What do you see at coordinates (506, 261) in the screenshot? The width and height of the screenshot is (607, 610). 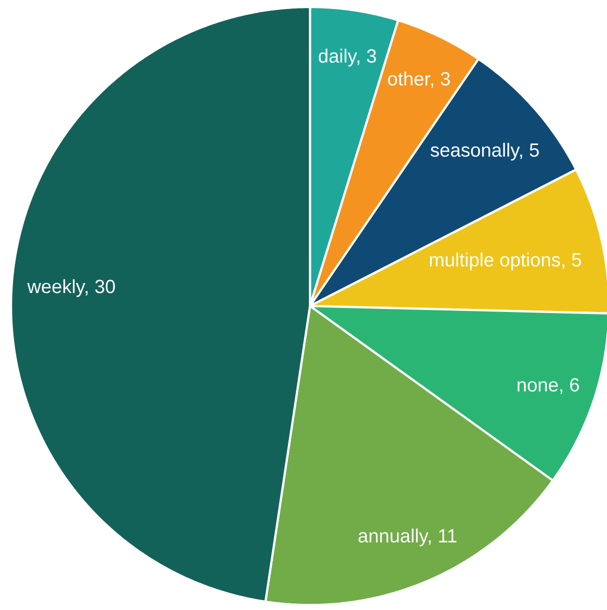 I see `slice-label: multiple options, 5` at bounding box center [506, 261].